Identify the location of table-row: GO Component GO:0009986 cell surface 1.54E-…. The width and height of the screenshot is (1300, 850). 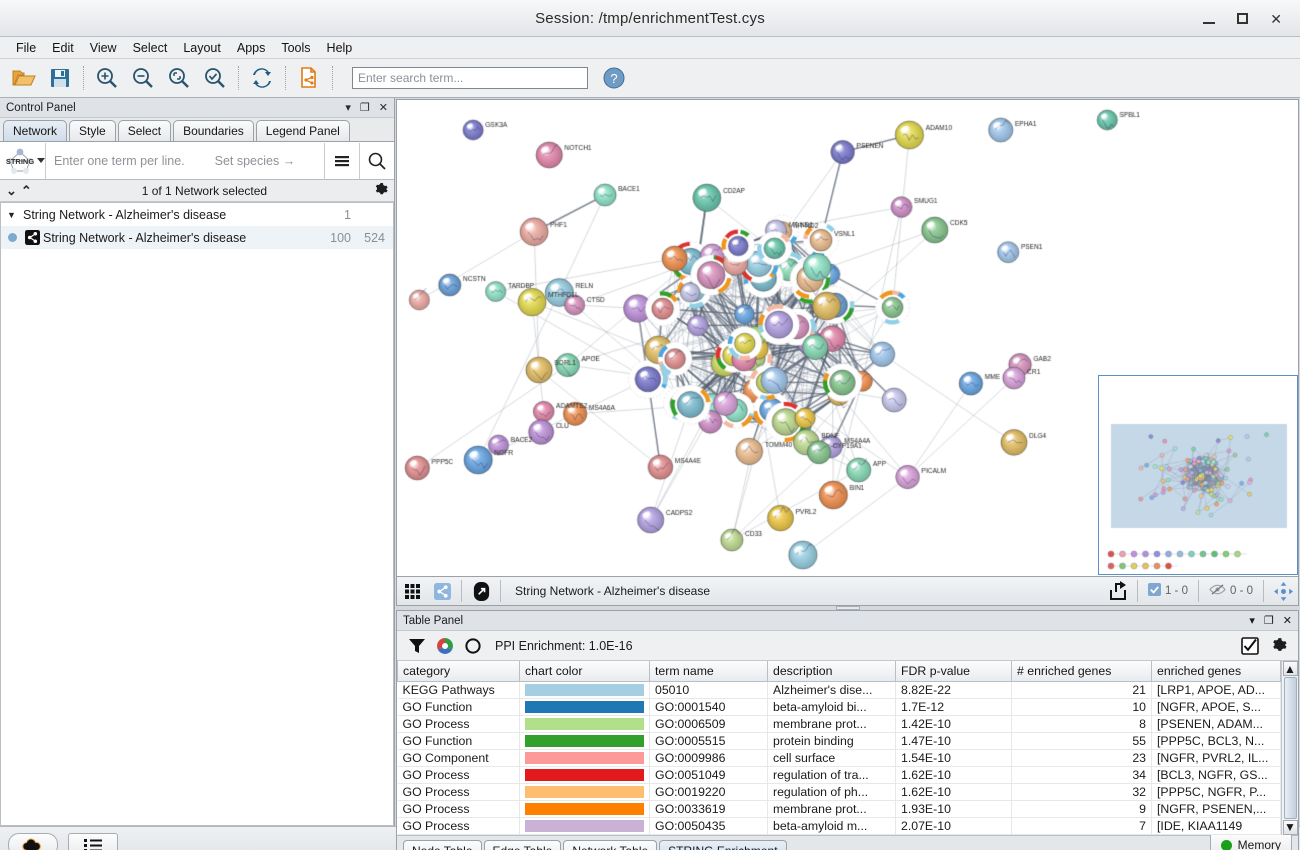
(839, 758).